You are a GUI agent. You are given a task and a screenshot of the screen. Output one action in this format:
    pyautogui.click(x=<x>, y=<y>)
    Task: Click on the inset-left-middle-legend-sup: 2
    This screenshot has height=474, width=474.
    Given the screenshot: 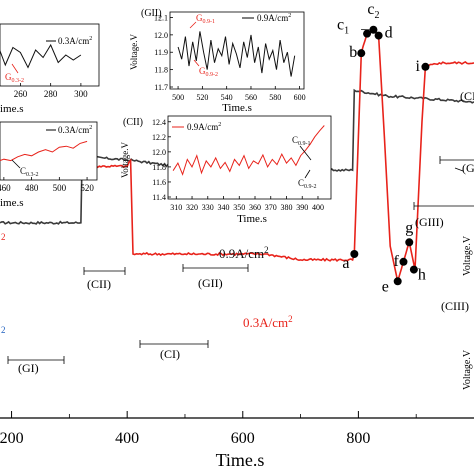 What is the action you would take?
    pyautogui.click(x=90, y=128)
    